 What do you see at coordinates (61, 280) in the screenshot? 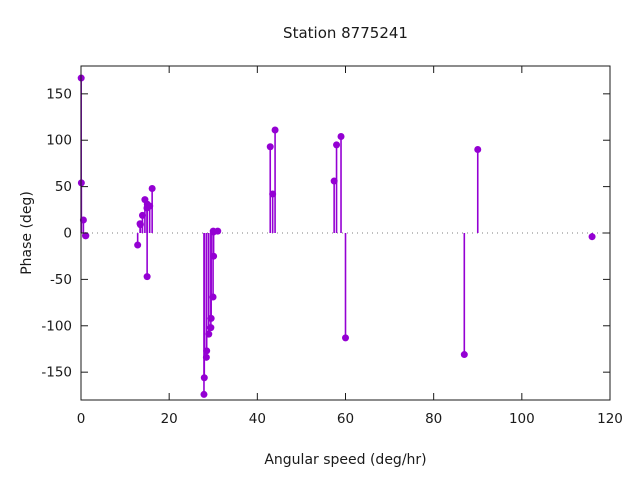
I see `y-tick-label: -50` at bounding box center [61, 280].